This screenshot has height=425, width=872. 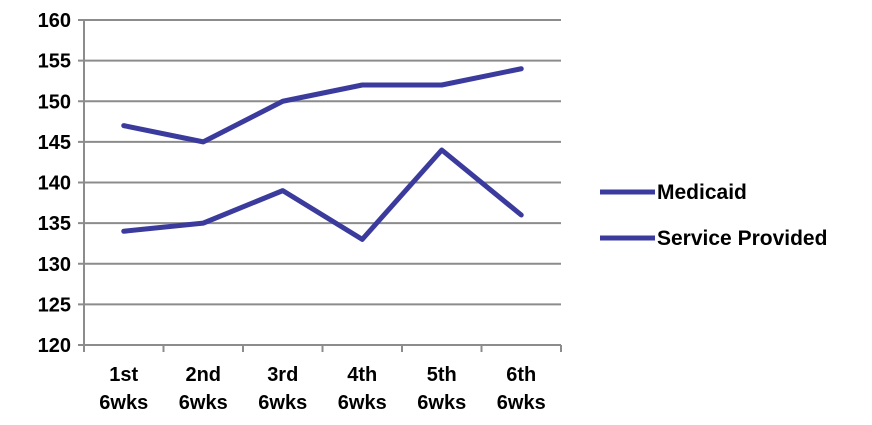 I want to click on y-tick-label: 145, so click(x=54, y=143).